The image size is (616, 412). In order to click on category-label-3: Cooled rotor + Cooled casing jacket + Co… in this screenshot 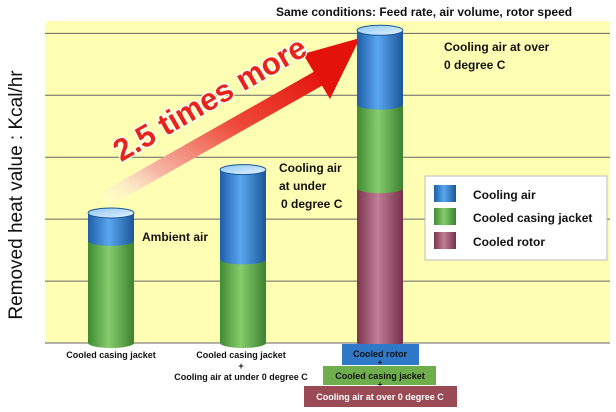, I will do `click(380, 375)`.